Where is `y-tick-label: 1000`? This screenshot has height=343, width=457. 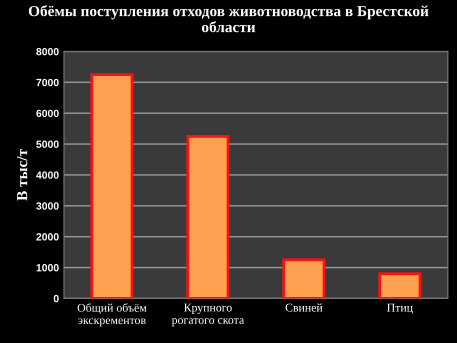 y-tick-label: 1000 is located at coordinates (47, 268).